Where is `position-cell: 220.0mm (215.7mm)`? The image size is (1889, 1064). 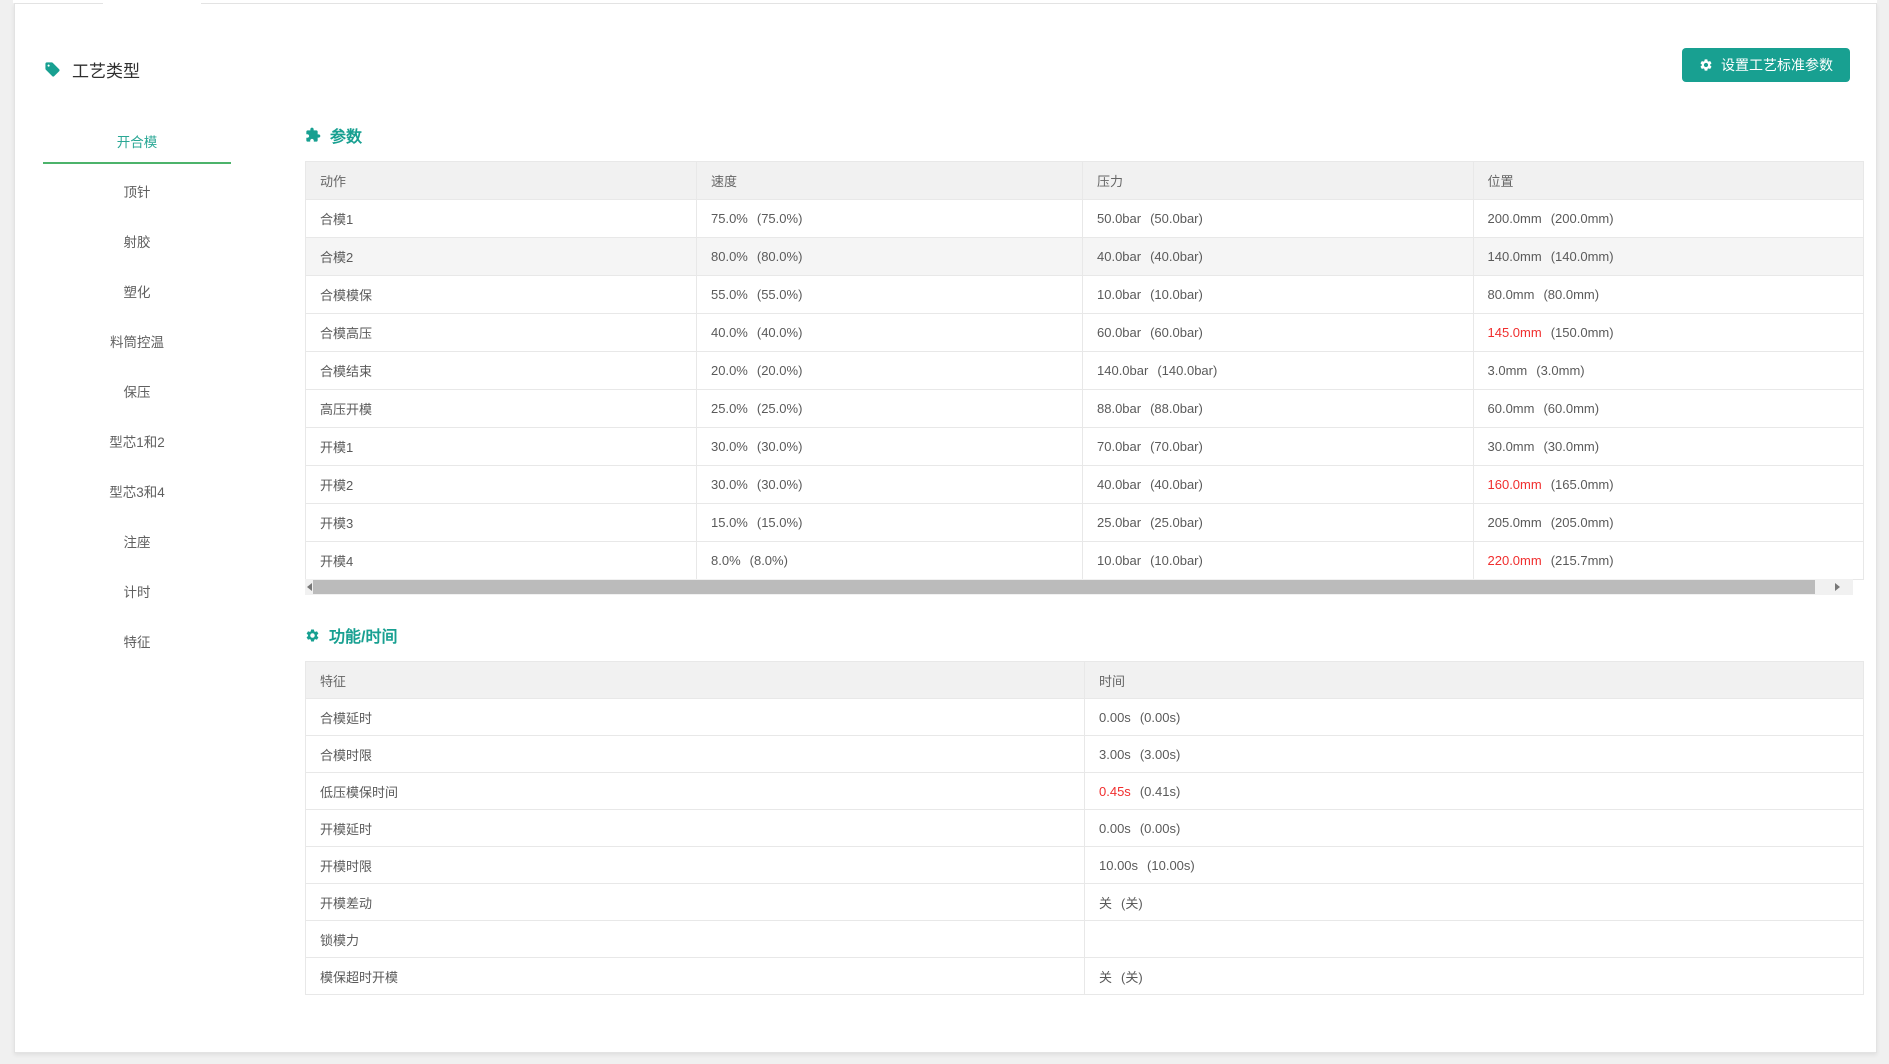 position-cell: 220.0mm (215.7mm) is located at coordinates (1668, 560).